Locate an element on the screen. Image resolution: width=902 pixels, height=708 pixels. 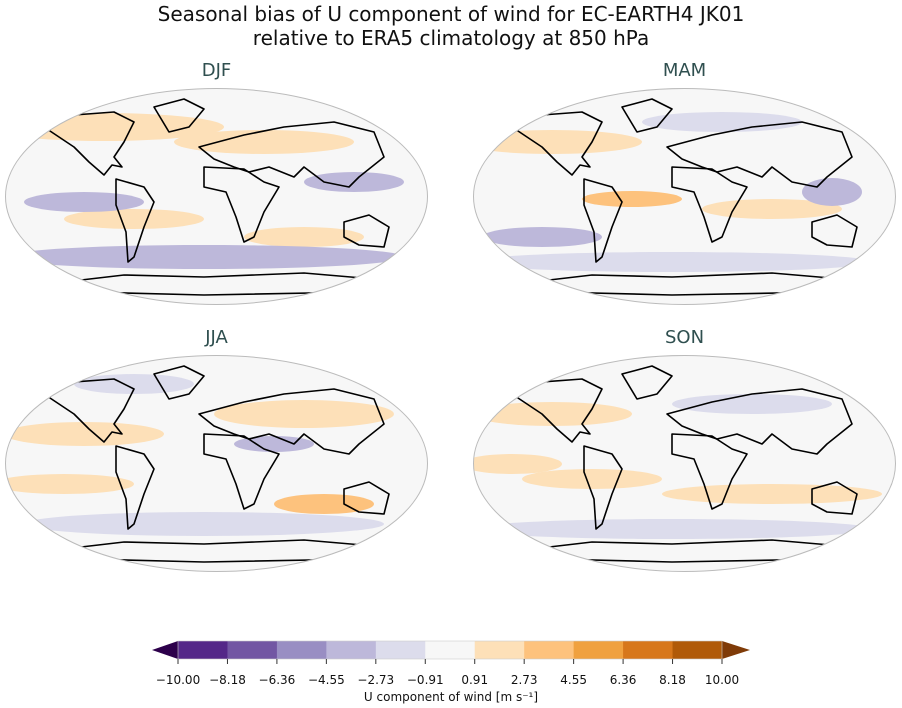
figure-title-line2: relative to ERA5 climatology at 850 hPa is located at coordinates (451, 38).